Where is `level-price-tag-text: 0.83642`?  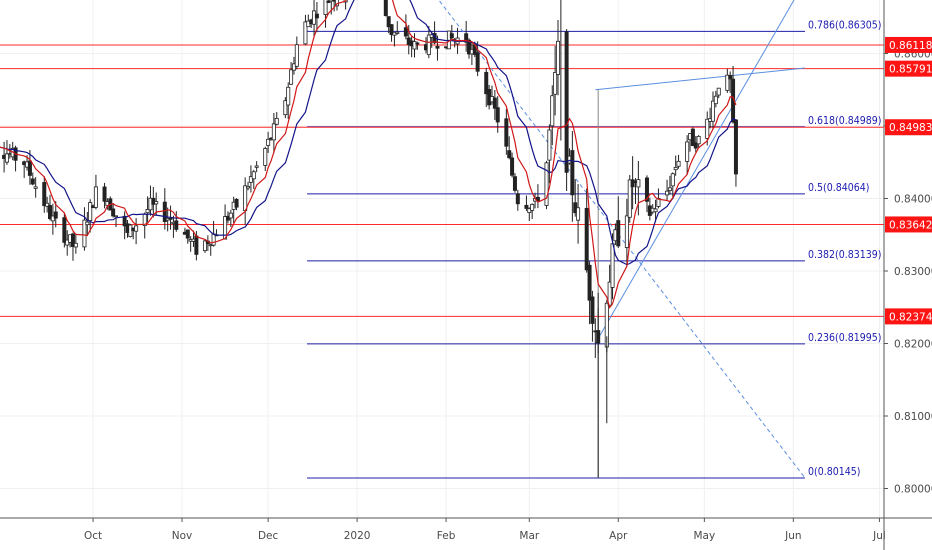 level-price-tag-text: 0.83642 is located at coordinates (910, 225).